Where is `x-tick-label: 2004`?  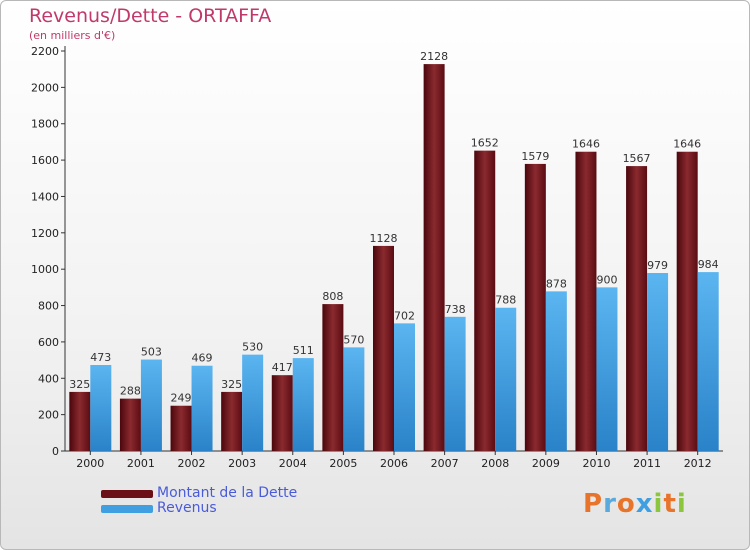
x-tick-label: 2004 is located at coordinates (293, 463).